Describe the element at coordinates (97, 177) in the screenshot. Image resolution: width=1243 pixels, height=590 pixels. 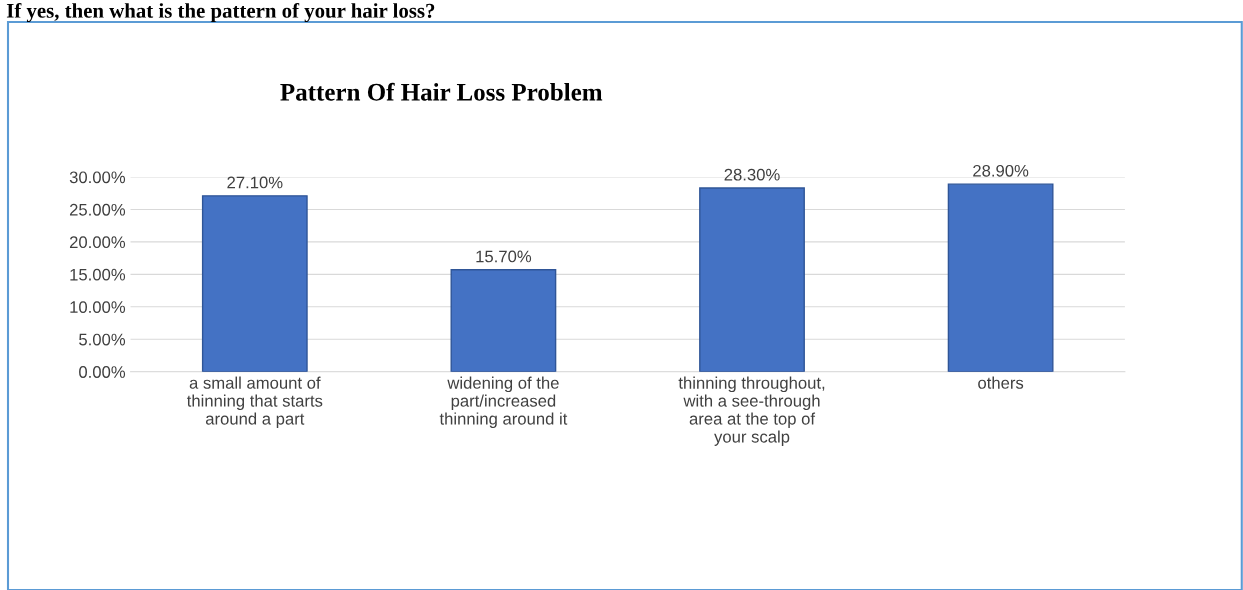
I see `y-tick-label: 30.00%` at that location.